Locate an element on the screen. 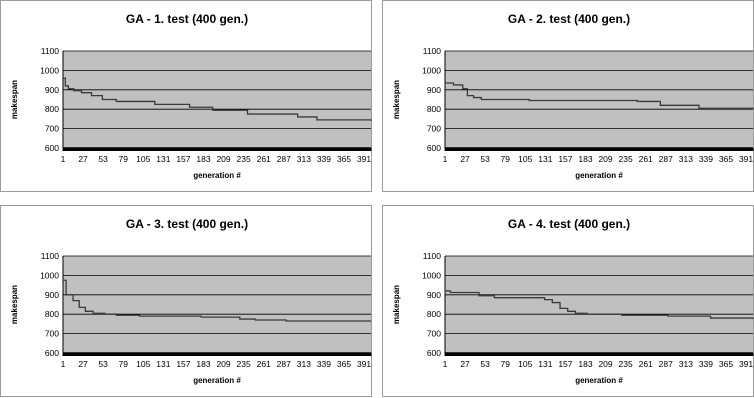 This screenshot has height=398, width=754. chart-title: GA - 3. test (400 gen.) is located at coordinates (187, 224).